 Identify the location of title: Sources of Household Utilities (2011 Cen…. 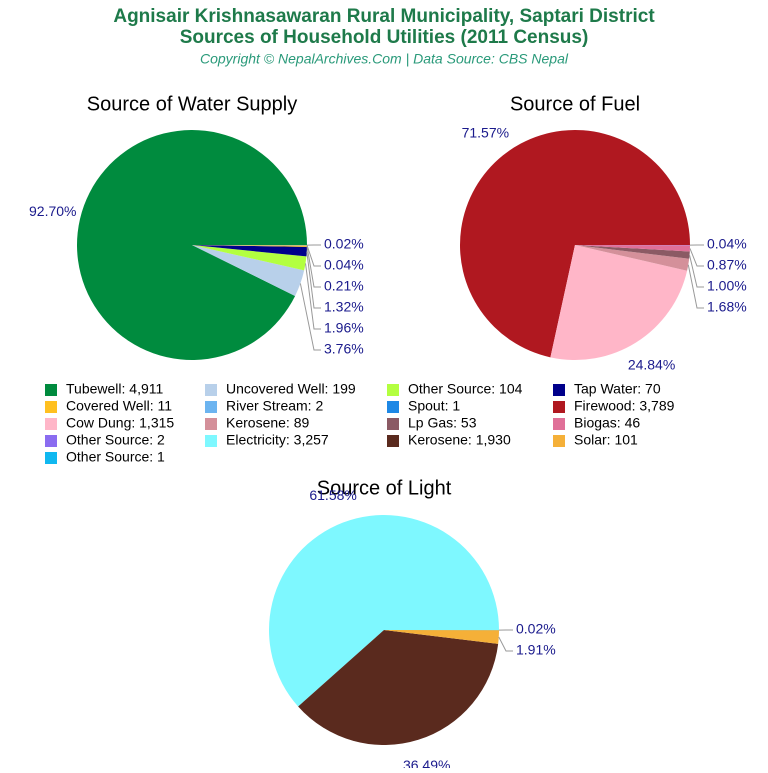
(384, 37).